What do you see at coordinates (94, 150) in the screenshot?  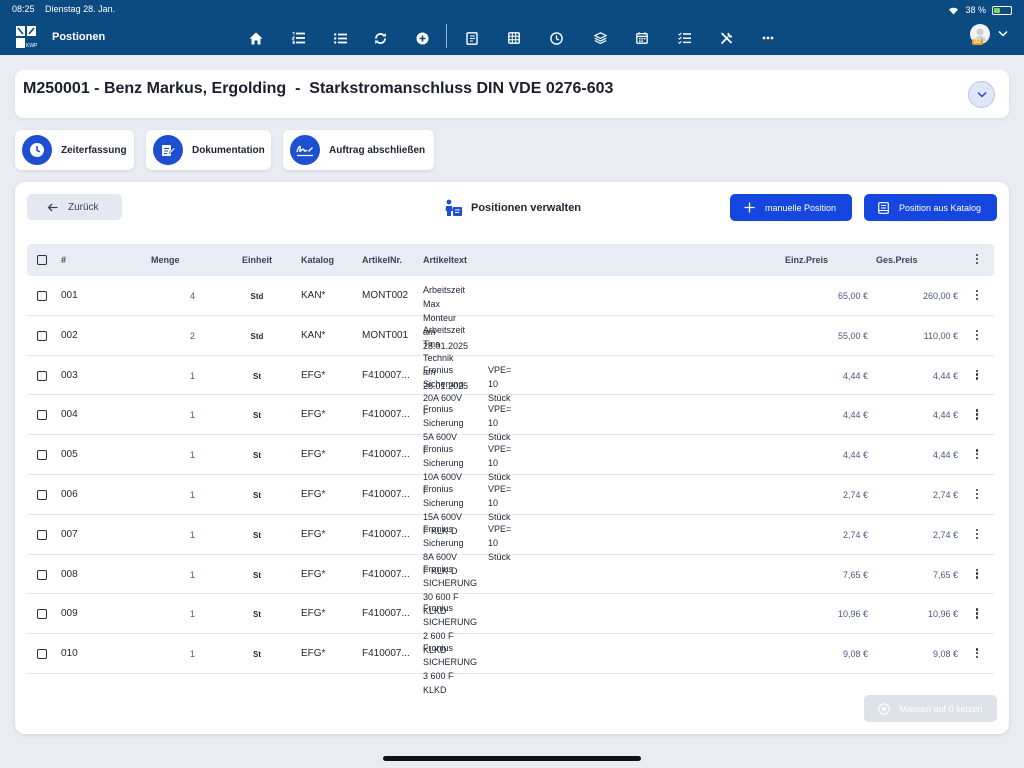 I see `zeiterfassung-label: Zeiterfassung` at bounding box center [94, 150].